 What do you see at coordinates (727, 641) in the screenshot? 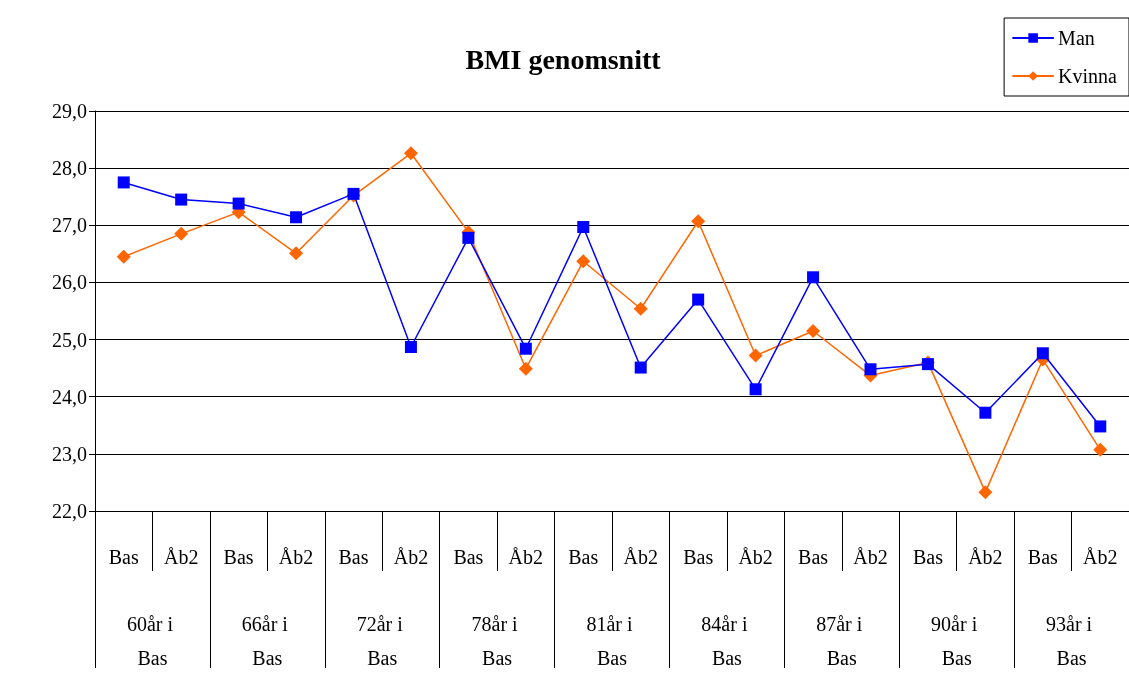
I see `text: 84år i Bas` at bounding box center [727, 641].